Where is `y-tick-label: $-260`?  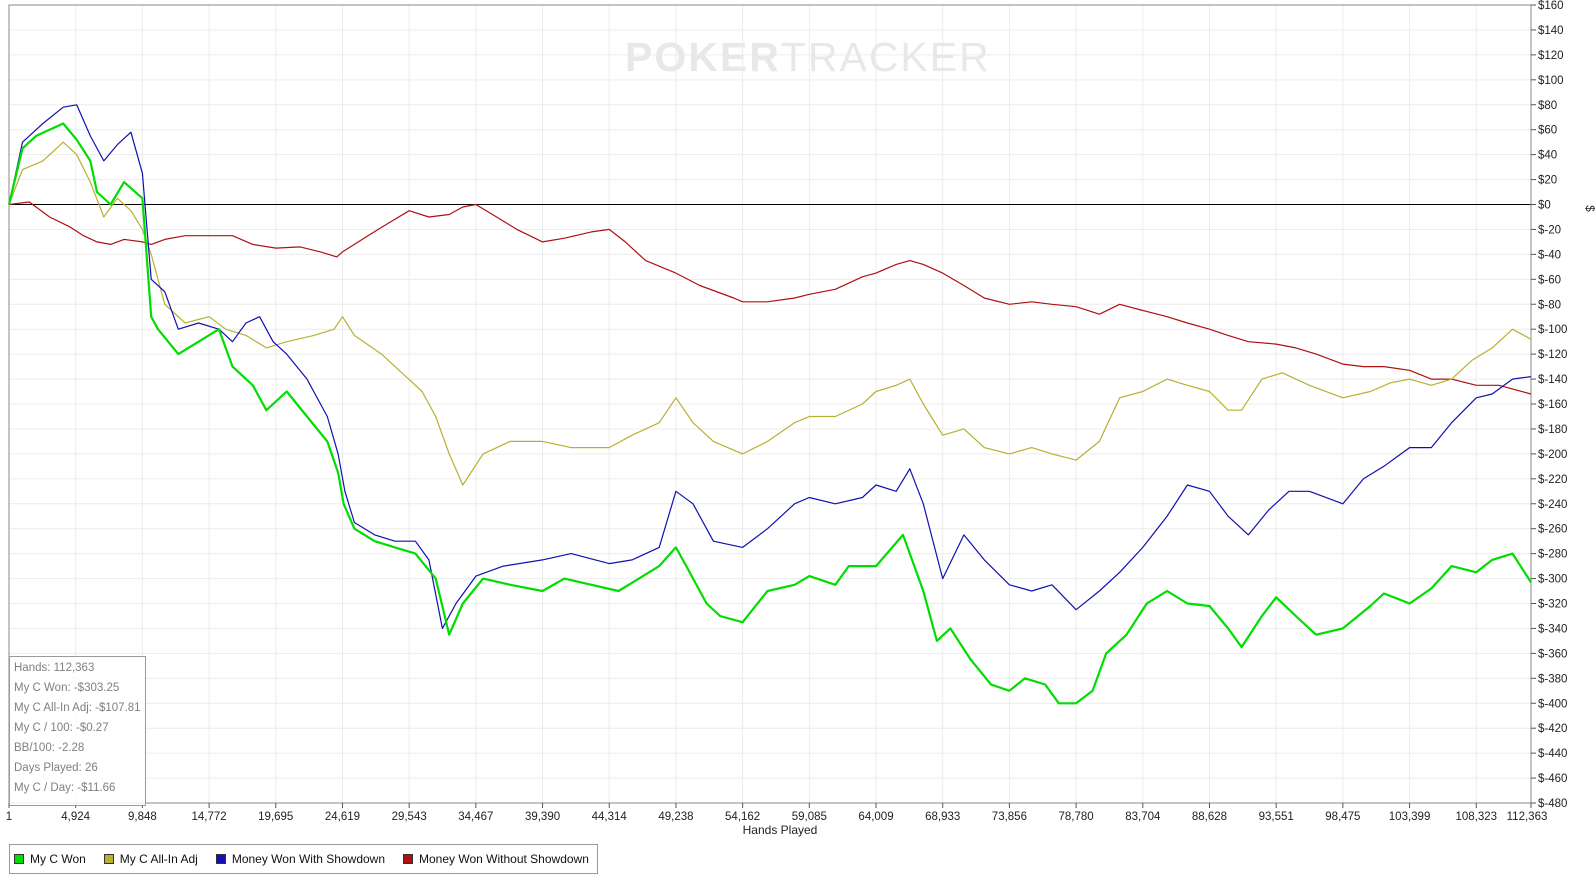
y-tick-label: $-260 is located at coordinates (1552, 530).